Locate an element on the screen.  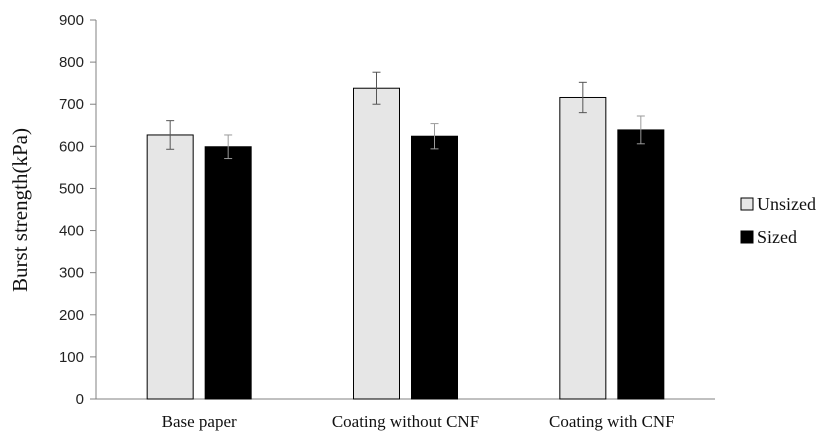
y-tick-label: 700 is located at coordinates (71, 104).